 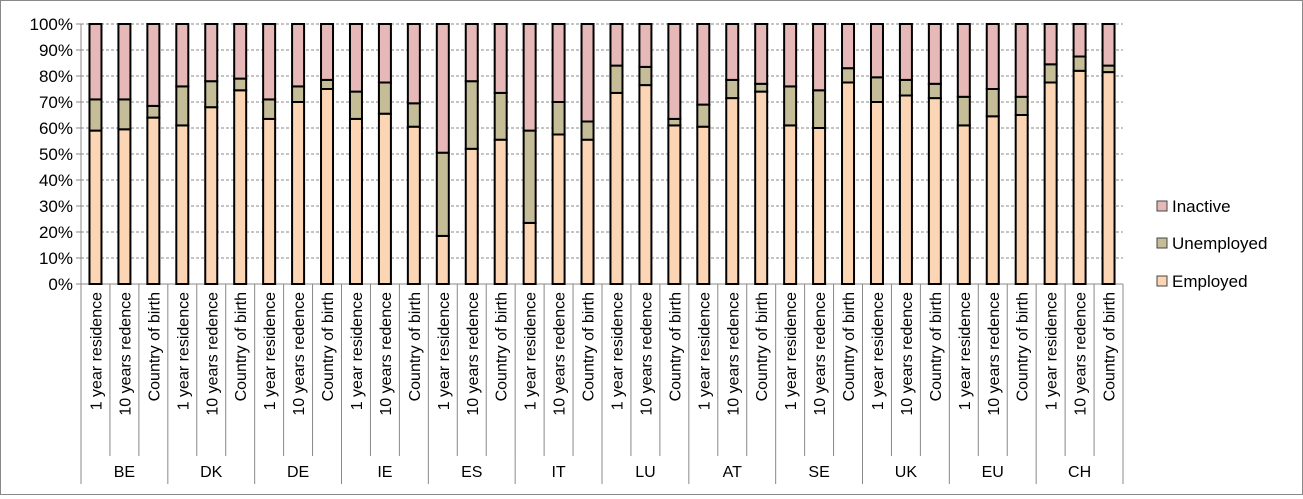 I want to click on x-group-label: UK, so click(x=906, y=472).